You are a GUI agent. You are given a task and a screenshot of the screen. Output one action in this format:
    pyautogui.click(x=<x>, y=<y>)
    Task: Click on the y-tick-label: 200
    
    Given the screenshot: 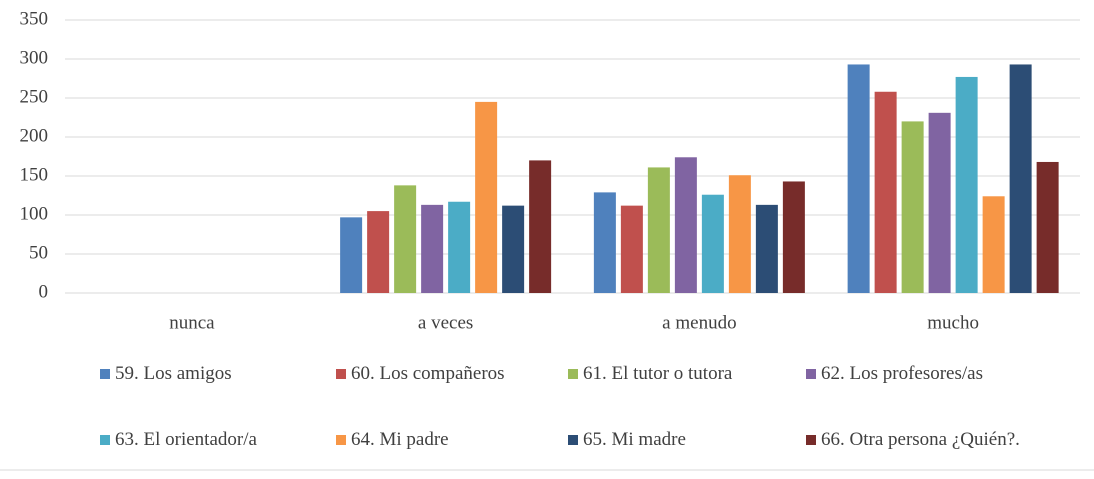 What is the action you would take?
    pyautogui.click(x=34, y=135)
    